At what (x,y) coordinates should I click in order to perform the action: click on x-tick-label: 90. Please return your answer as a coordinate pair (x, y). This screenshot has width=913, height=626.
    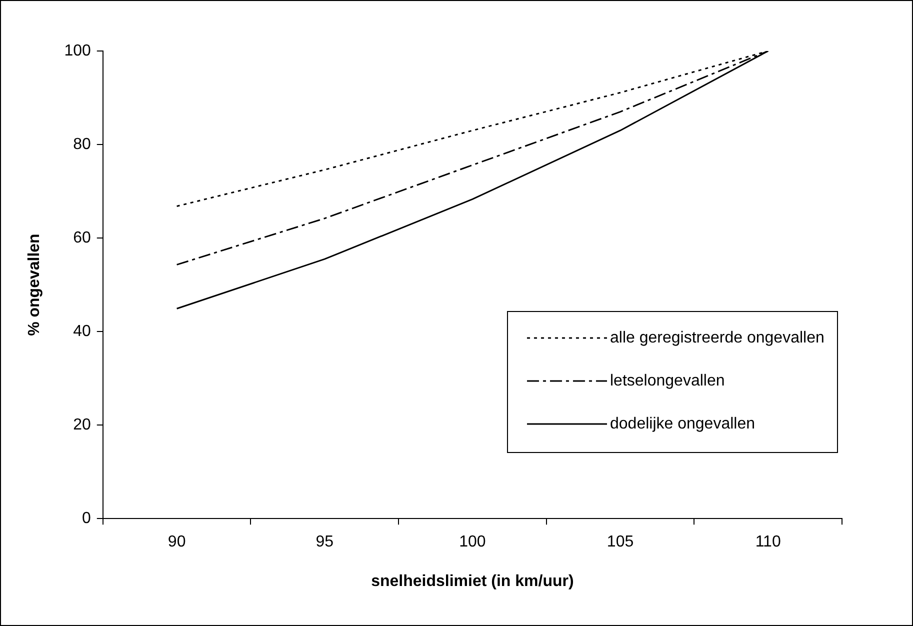
    Looking at the image, I should click on (177, 542).